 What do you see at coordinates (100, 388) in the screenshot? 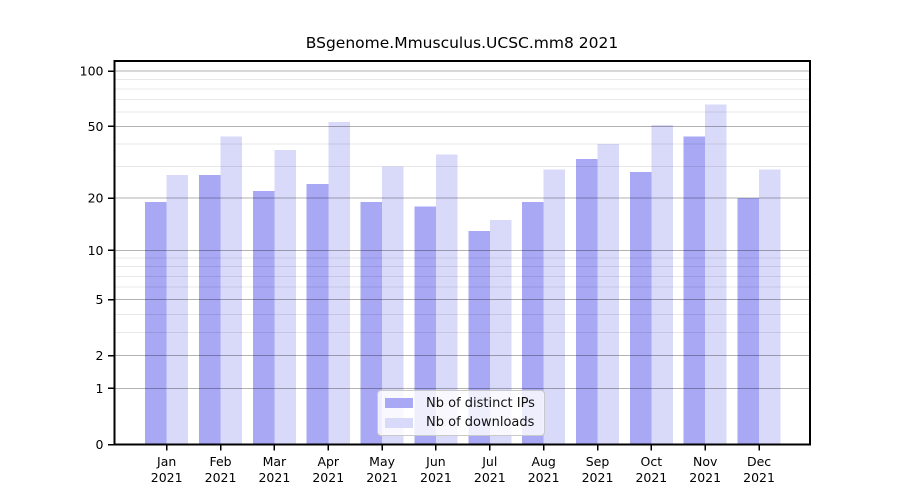
I see `y-tick-label-1: 1` at bounding box center [100, 388].